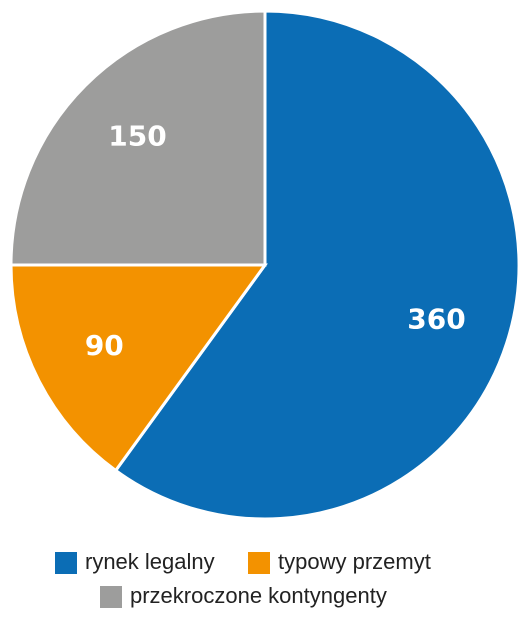 The image size is (531, 626). What do you see at coordinates (258, 595) in the screenshot?
I see `legend-label: przekroczone kontyngenty` at bounding box center [258, 595].